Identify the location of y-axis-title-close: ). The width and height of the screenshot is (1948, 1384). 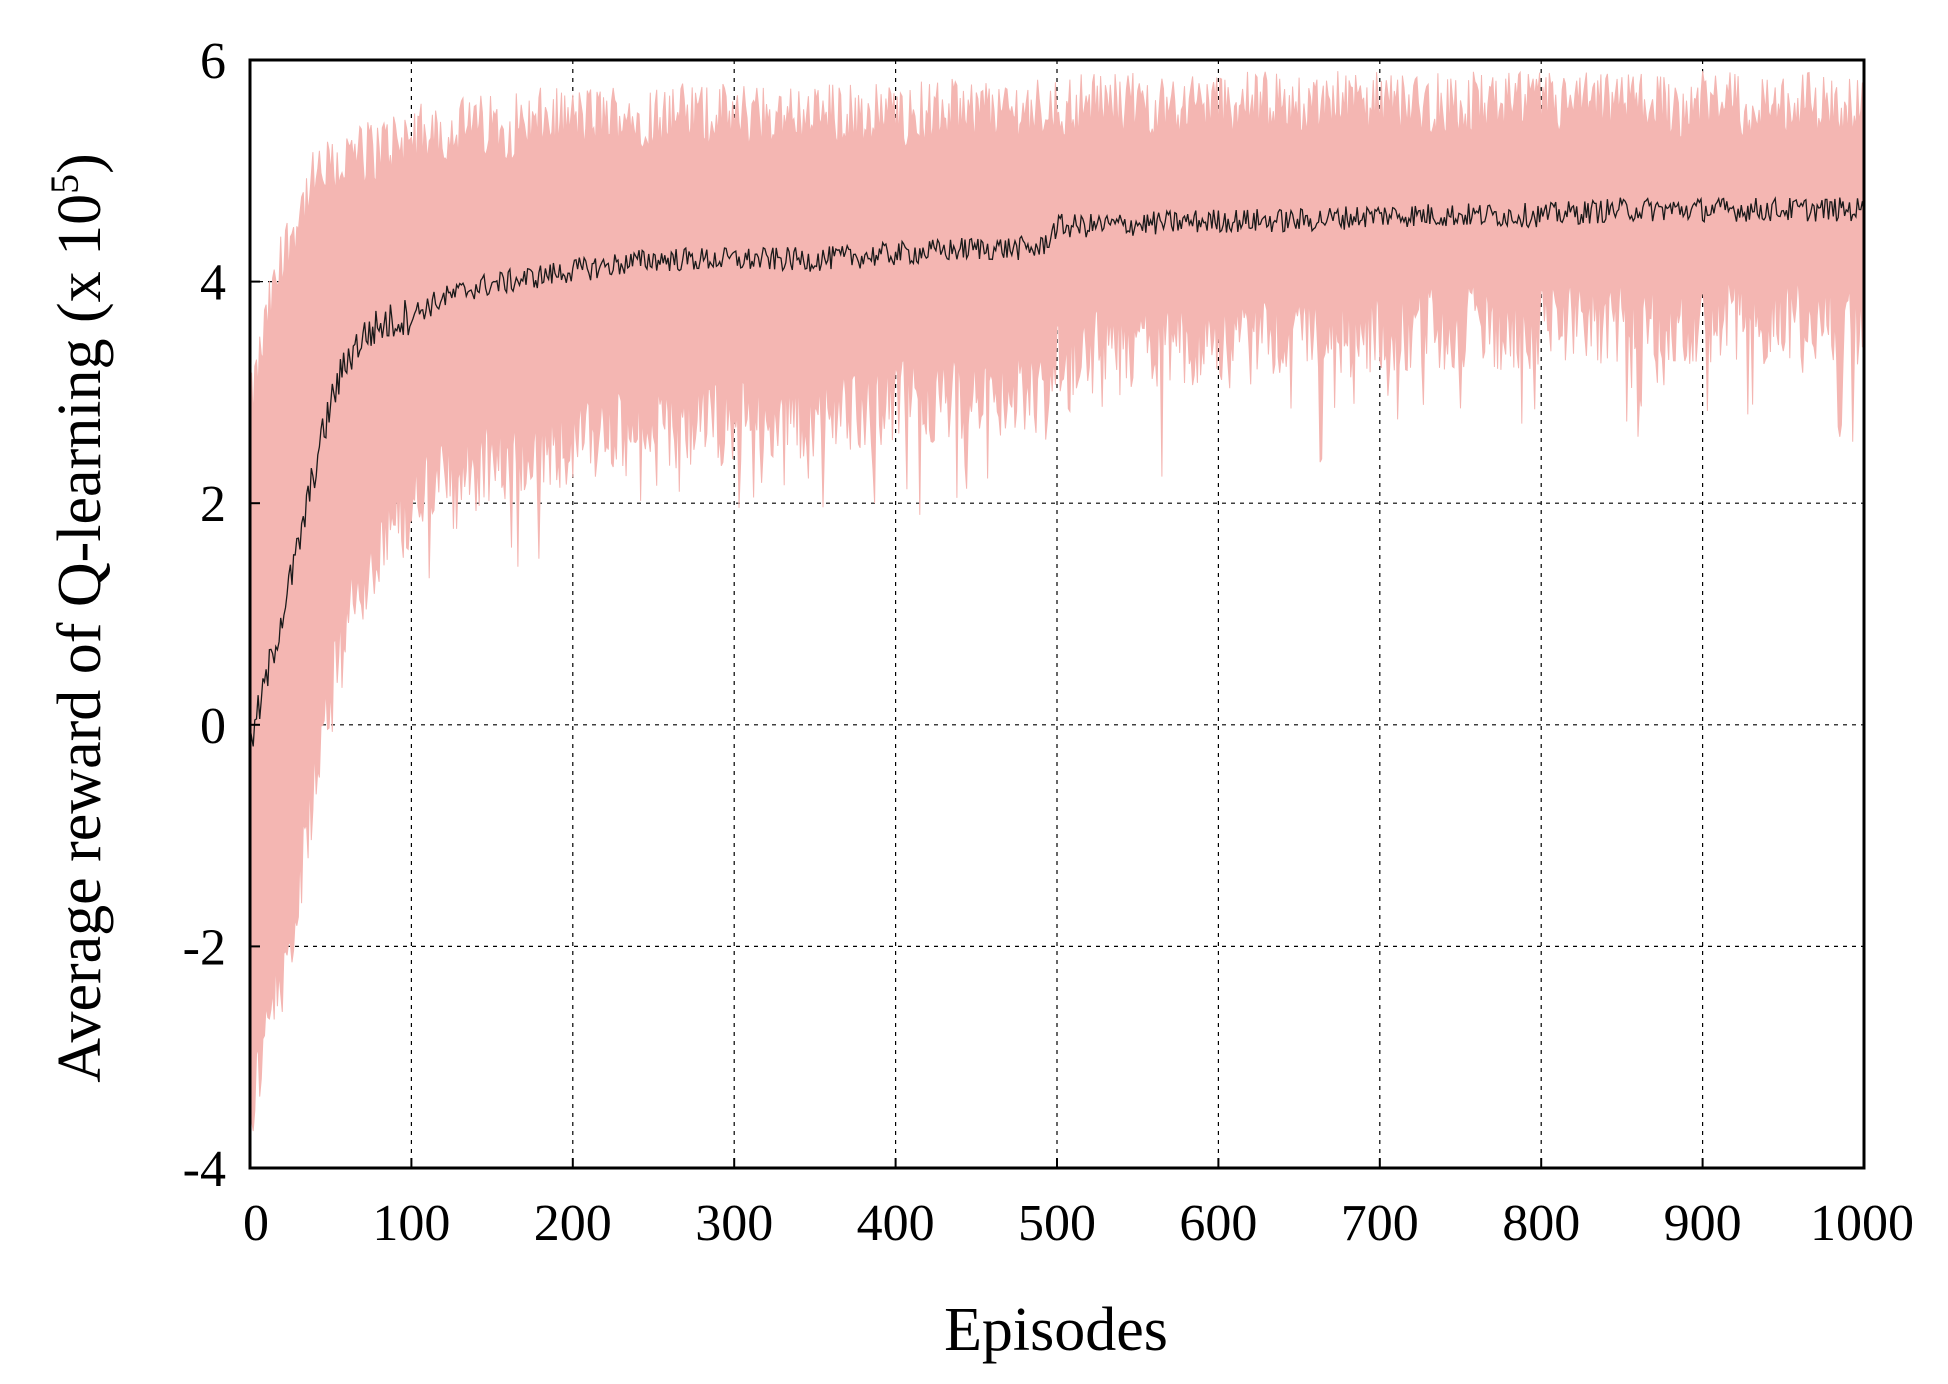
(80, 163).